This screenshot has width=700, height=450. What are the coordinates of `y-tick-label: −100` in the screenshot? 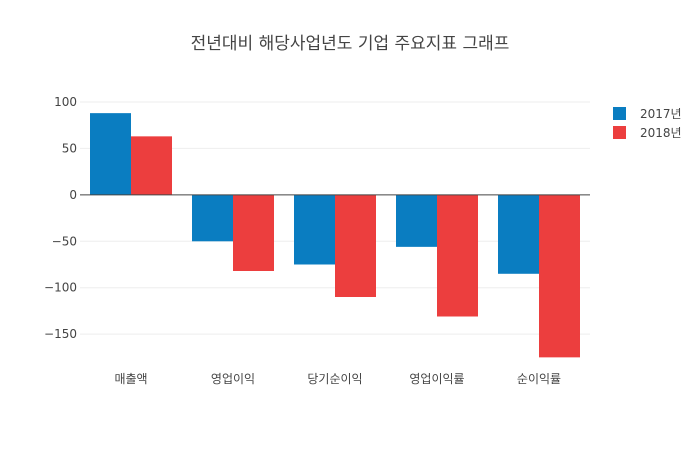 It's located at (60, 288).